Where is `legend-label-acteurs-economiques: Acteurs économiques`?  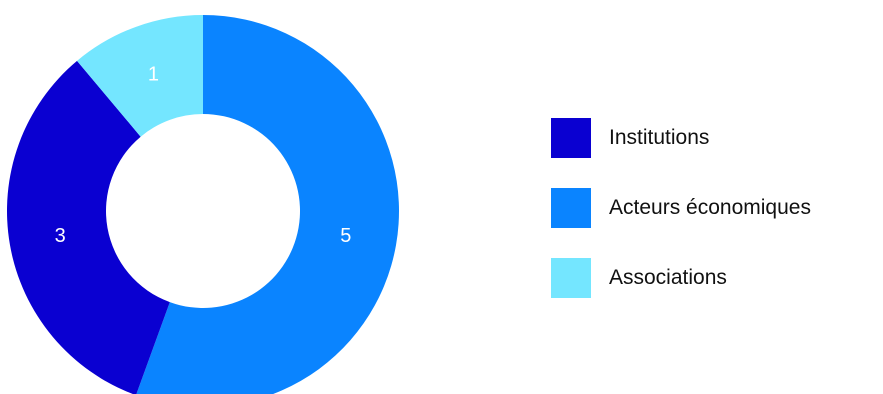 legend-label-acteurs-economiques: Acteurs économiques is located at coordinates (710, 207).